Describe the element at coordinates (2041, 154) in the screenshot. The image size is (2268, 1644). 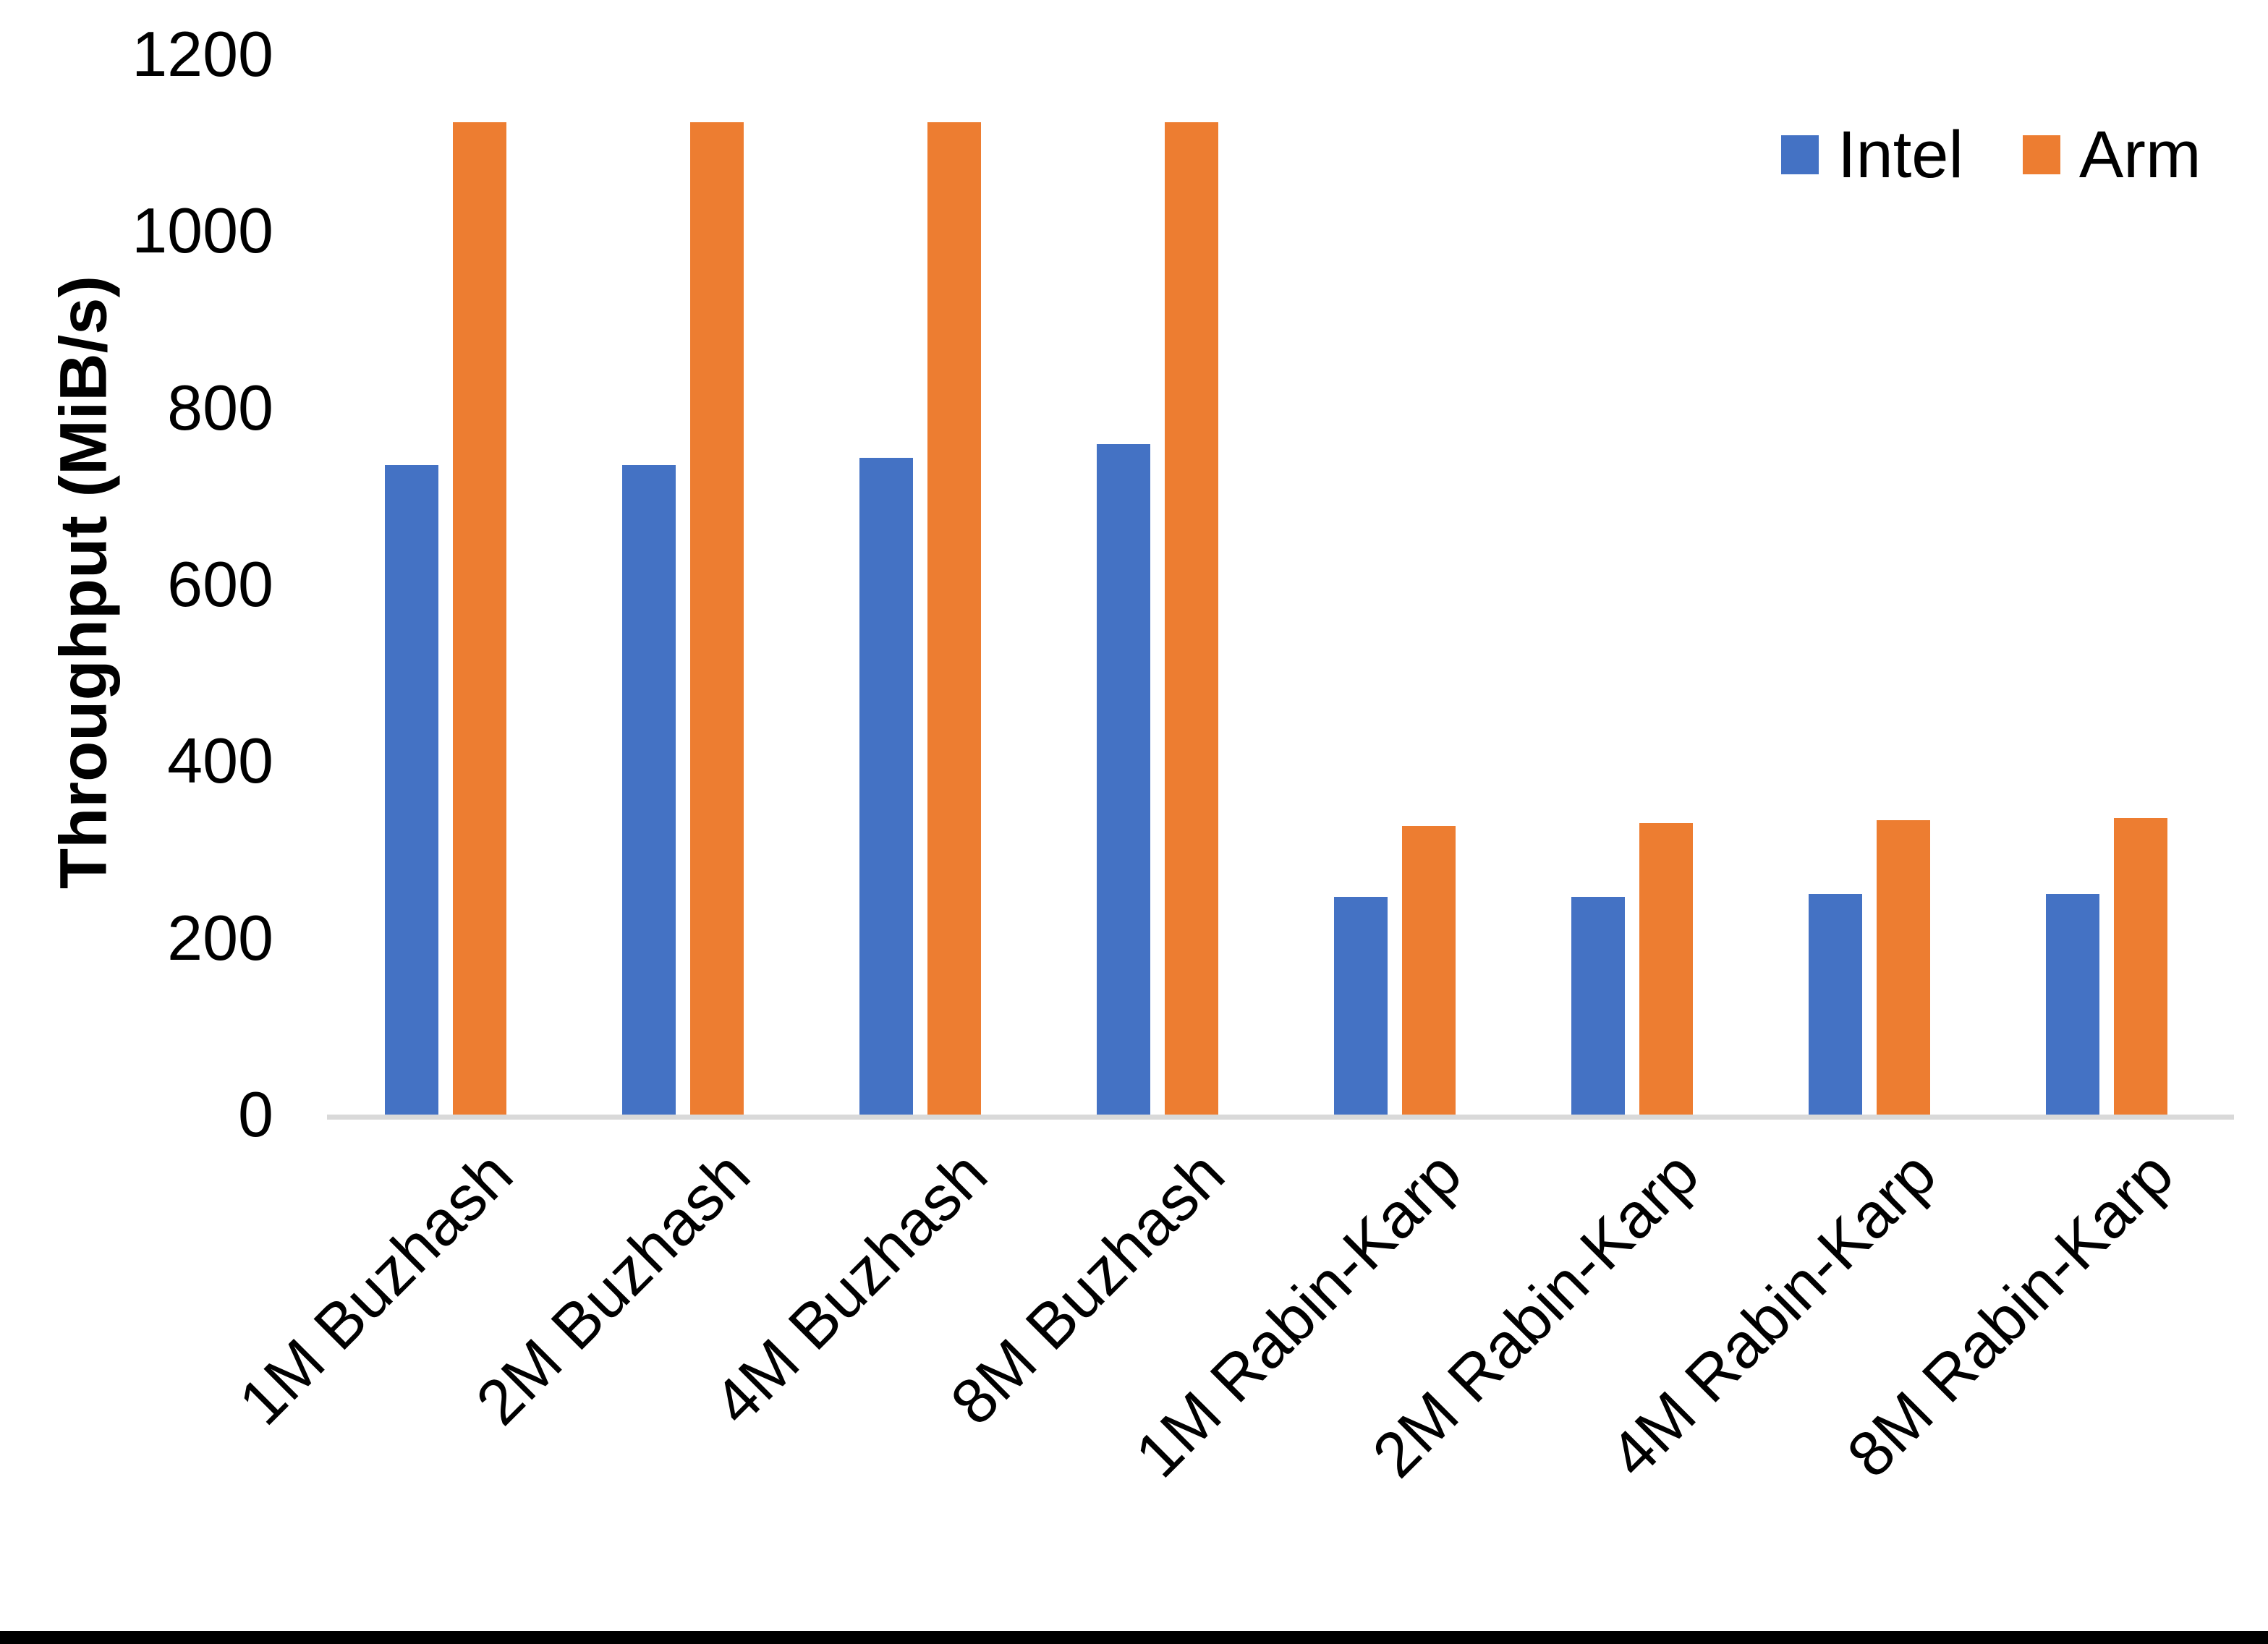
I see `legend-swatch-arm` at that location.